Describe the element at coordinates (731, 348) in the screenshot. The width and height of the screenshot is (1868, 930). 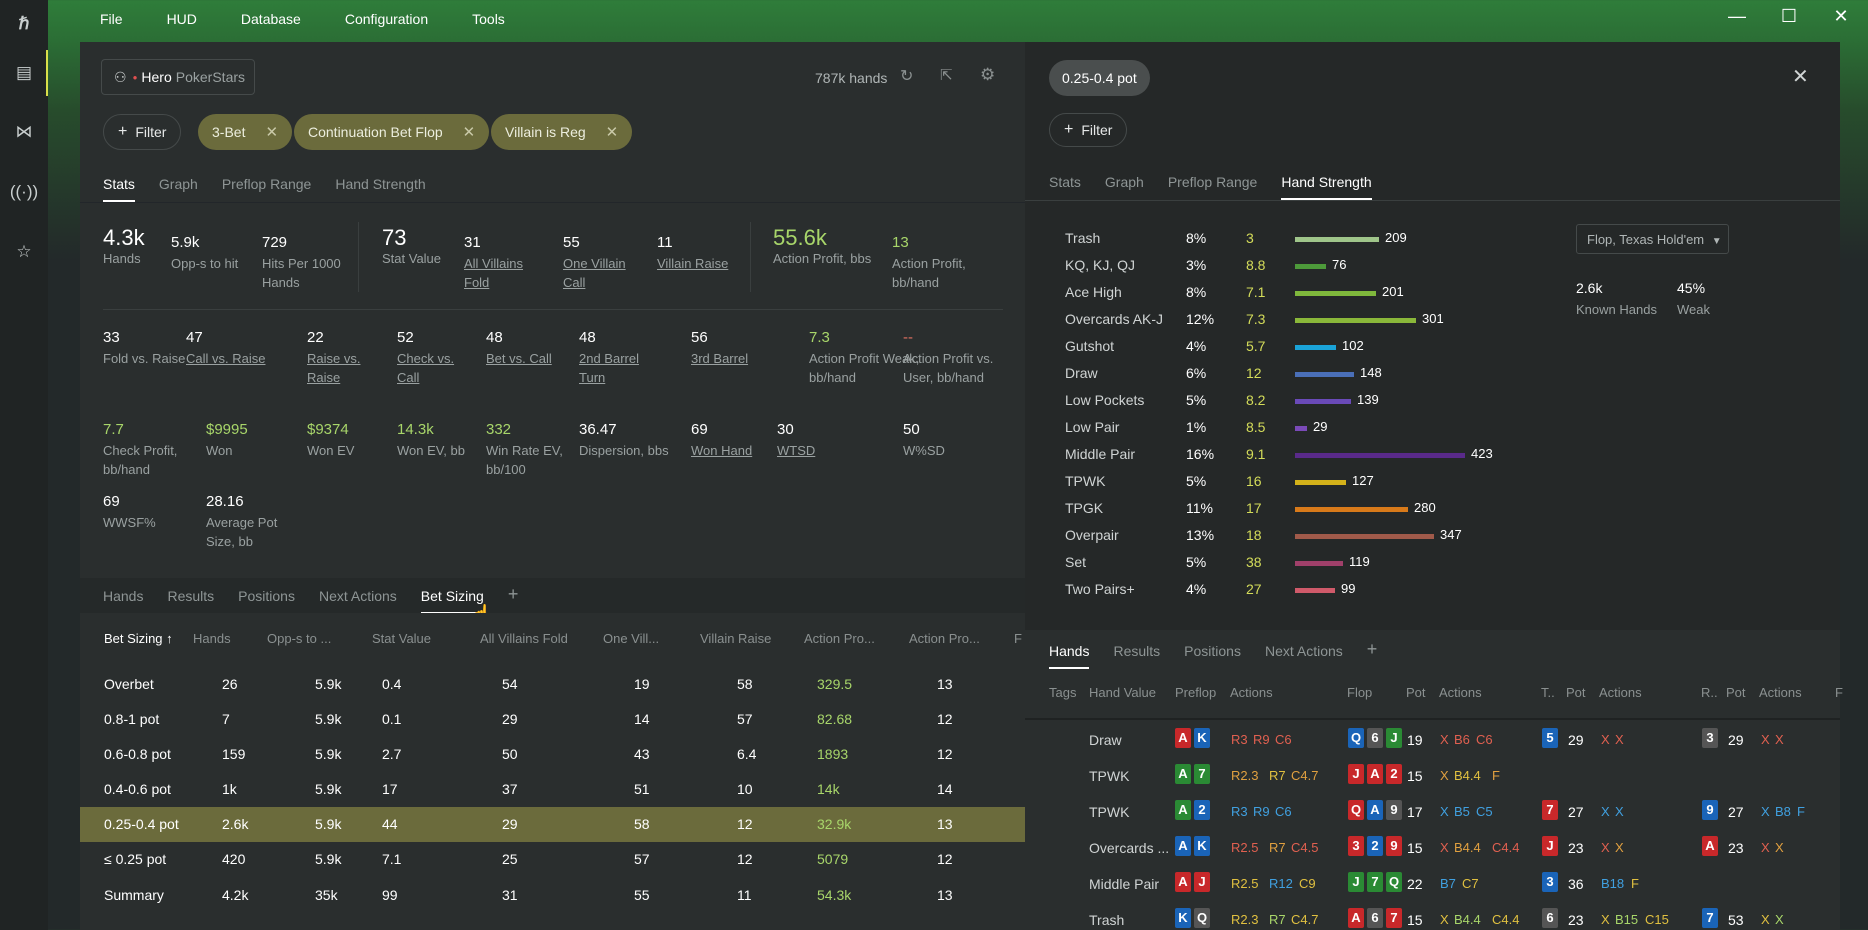
I see `stat-cell: 56 3rd Barrel` at that location.